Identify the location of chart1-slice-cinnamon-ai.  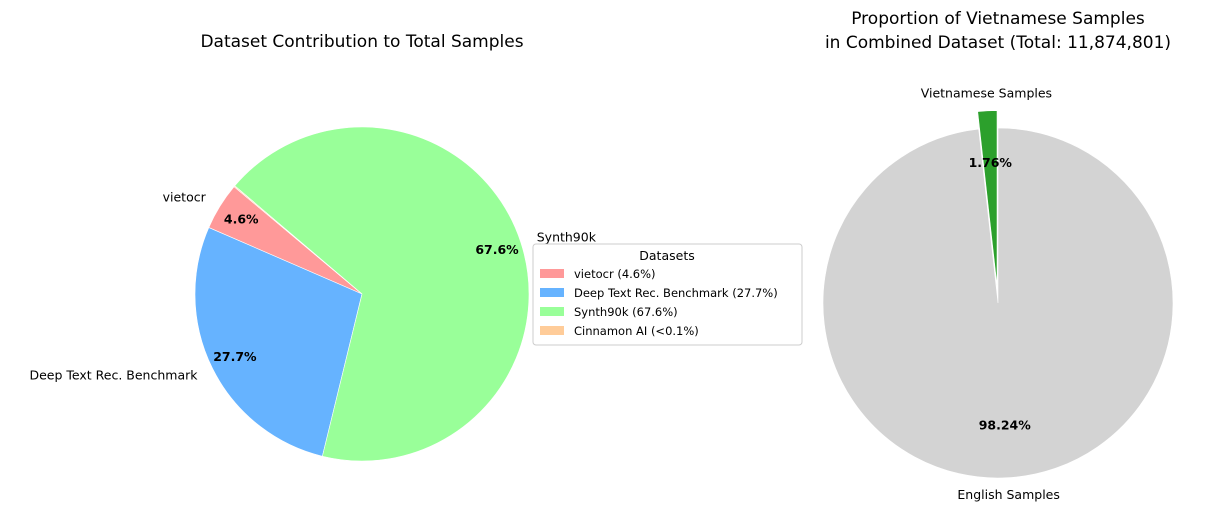
(298, 240).